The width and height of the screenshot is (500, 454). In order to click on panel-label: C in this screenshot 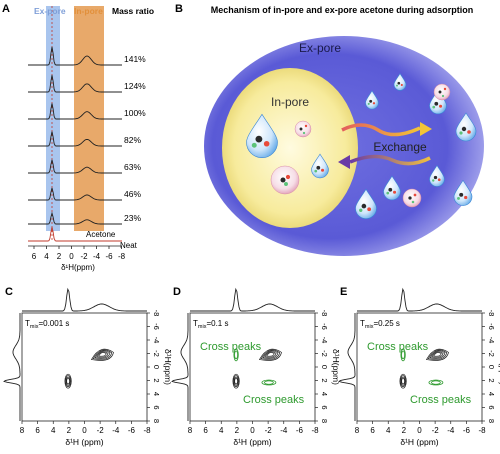, I will do `click(9, 292)`.